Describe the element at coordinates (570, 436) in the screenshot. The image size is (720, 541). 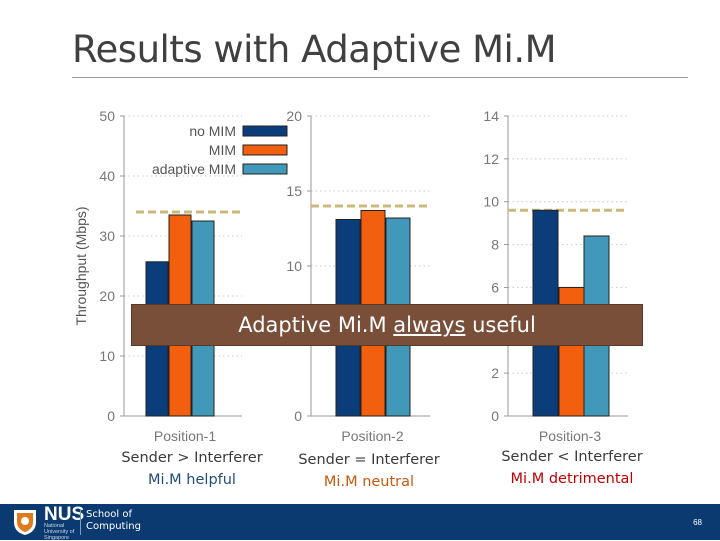
I see `x-category-label: Position-3` at that location.